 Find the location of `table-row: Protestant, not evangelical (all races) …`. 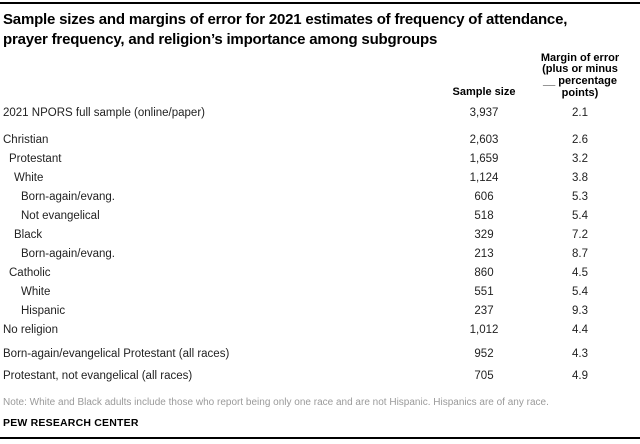

table-row: Protestant, not evangelical (all races) … is located at coordinates (320, 376).